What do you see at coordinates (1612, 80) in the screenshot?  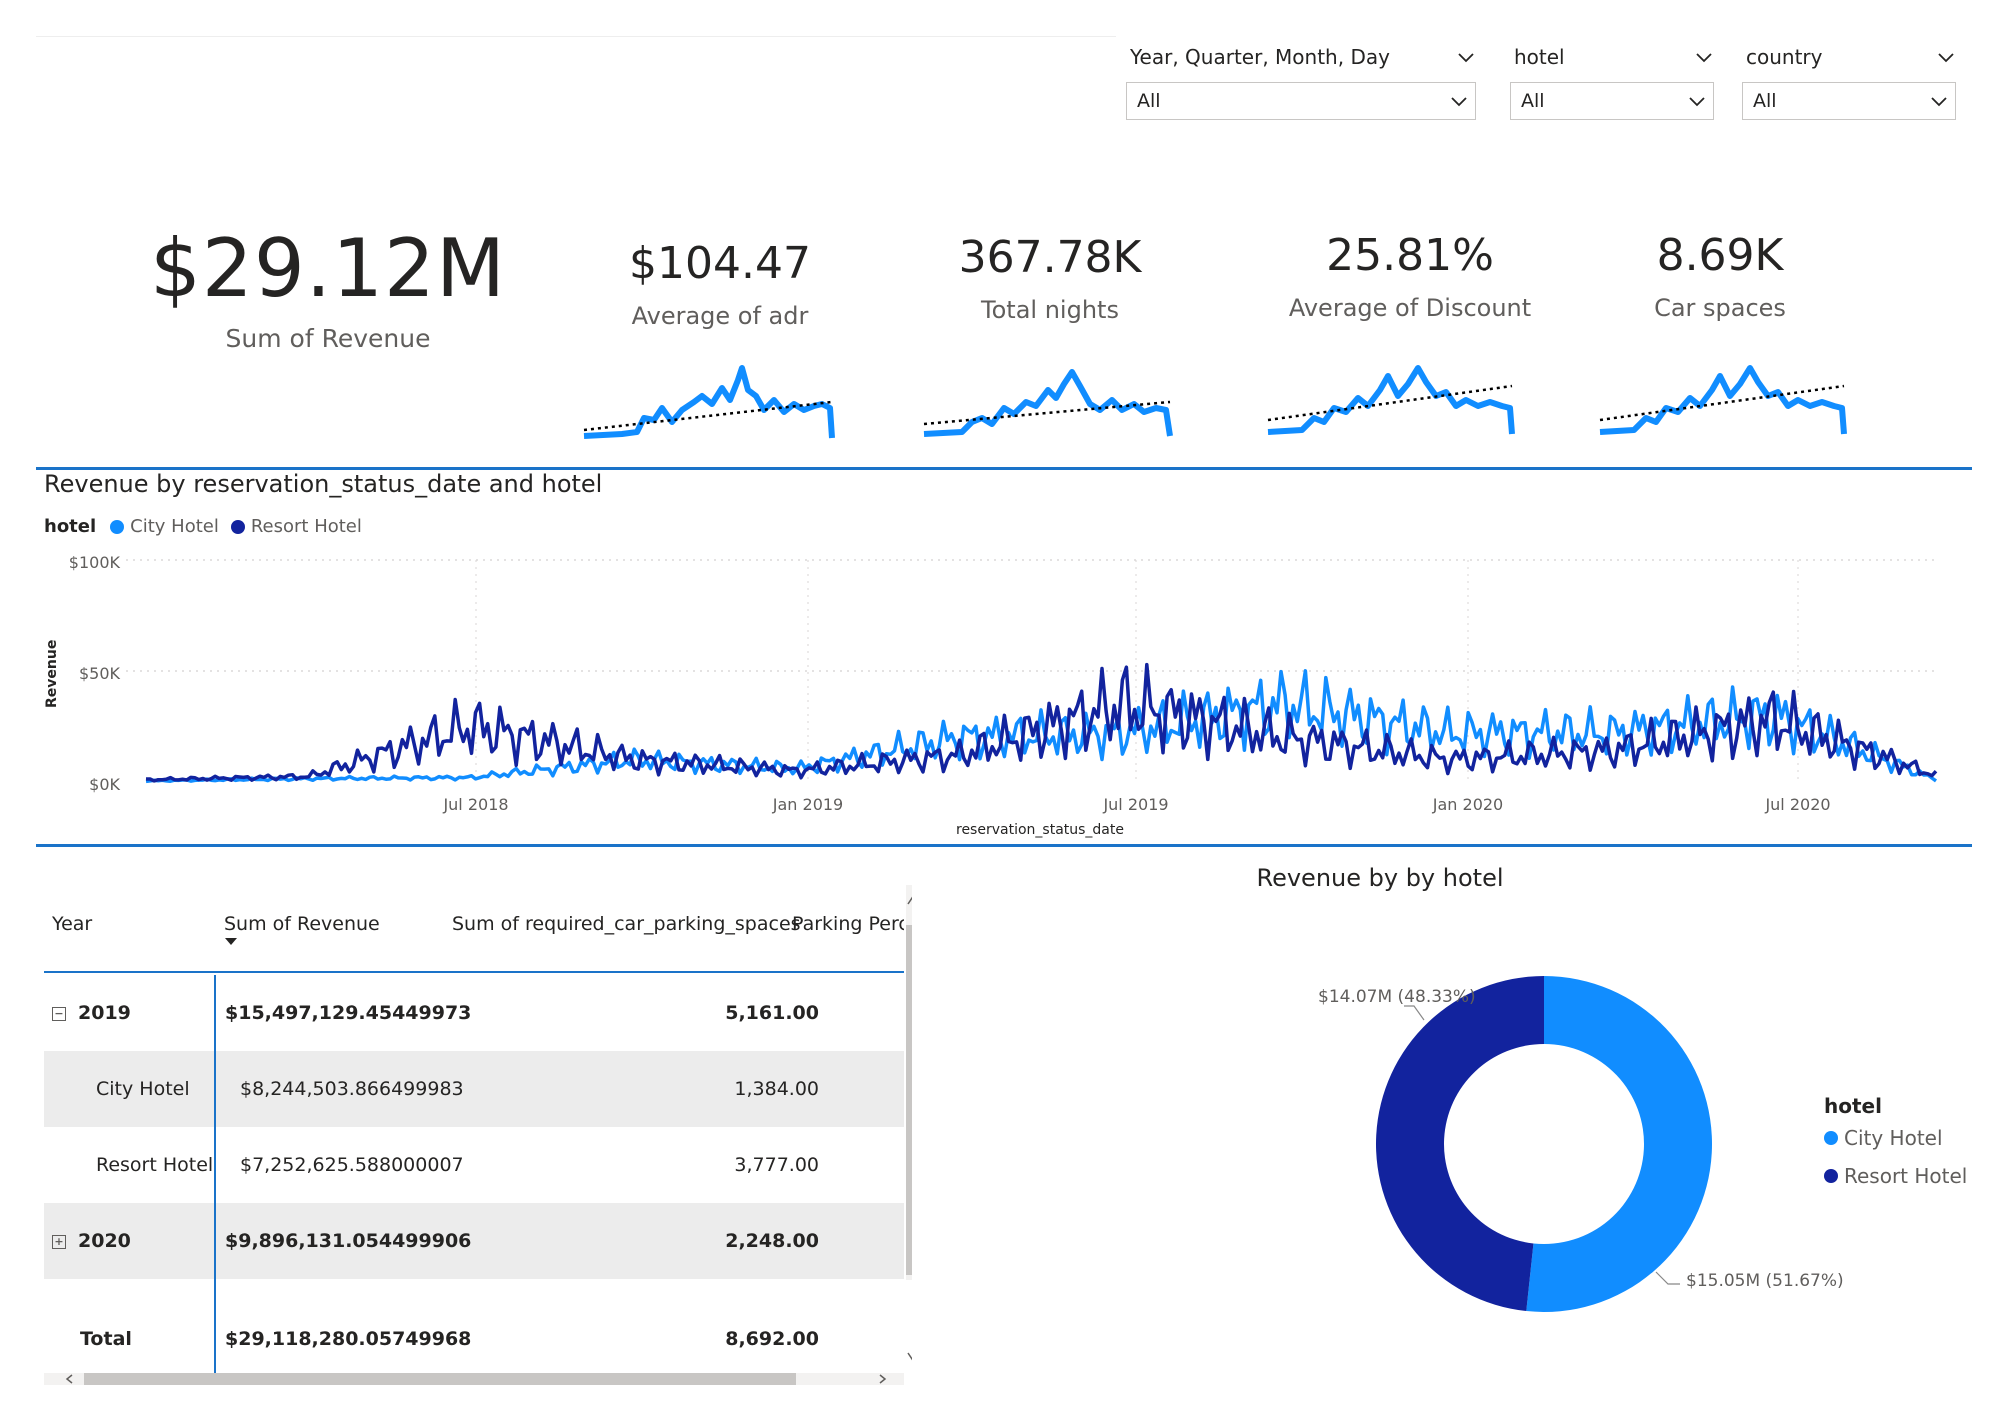 I see `hotel-slicer: hotel All` at bounding box center [1612, 80].